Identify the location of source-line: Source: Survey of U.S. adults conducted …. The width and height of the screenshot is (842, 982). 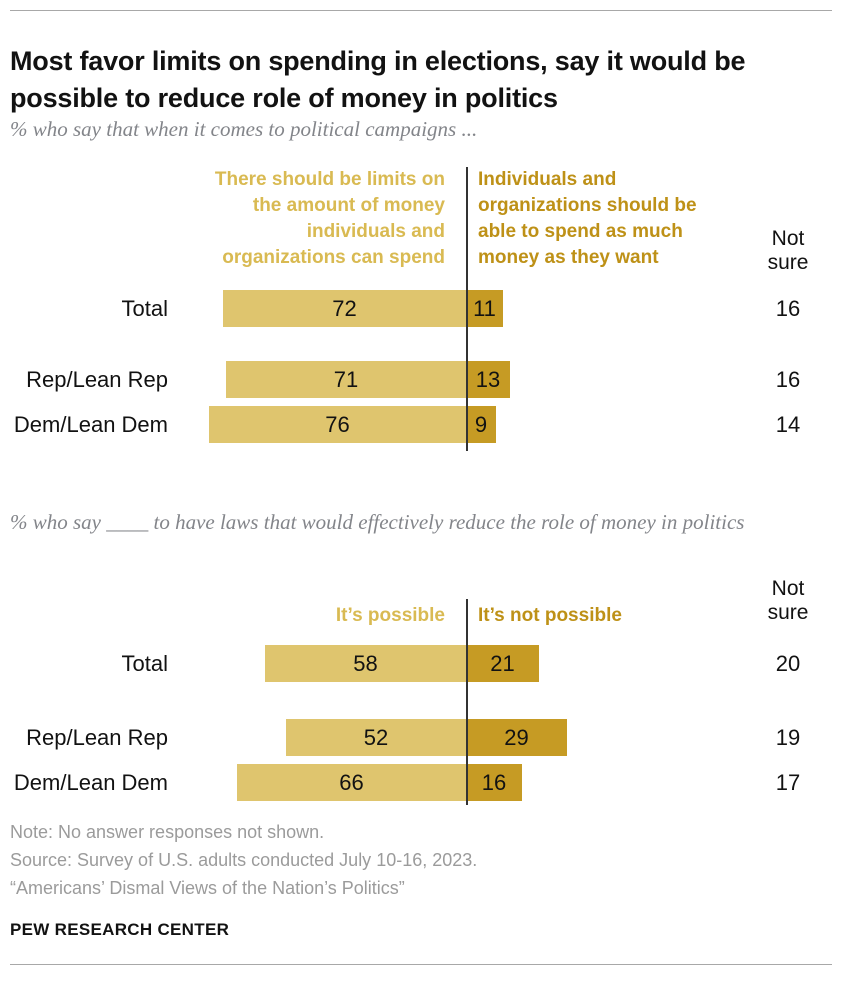
(244, 860).